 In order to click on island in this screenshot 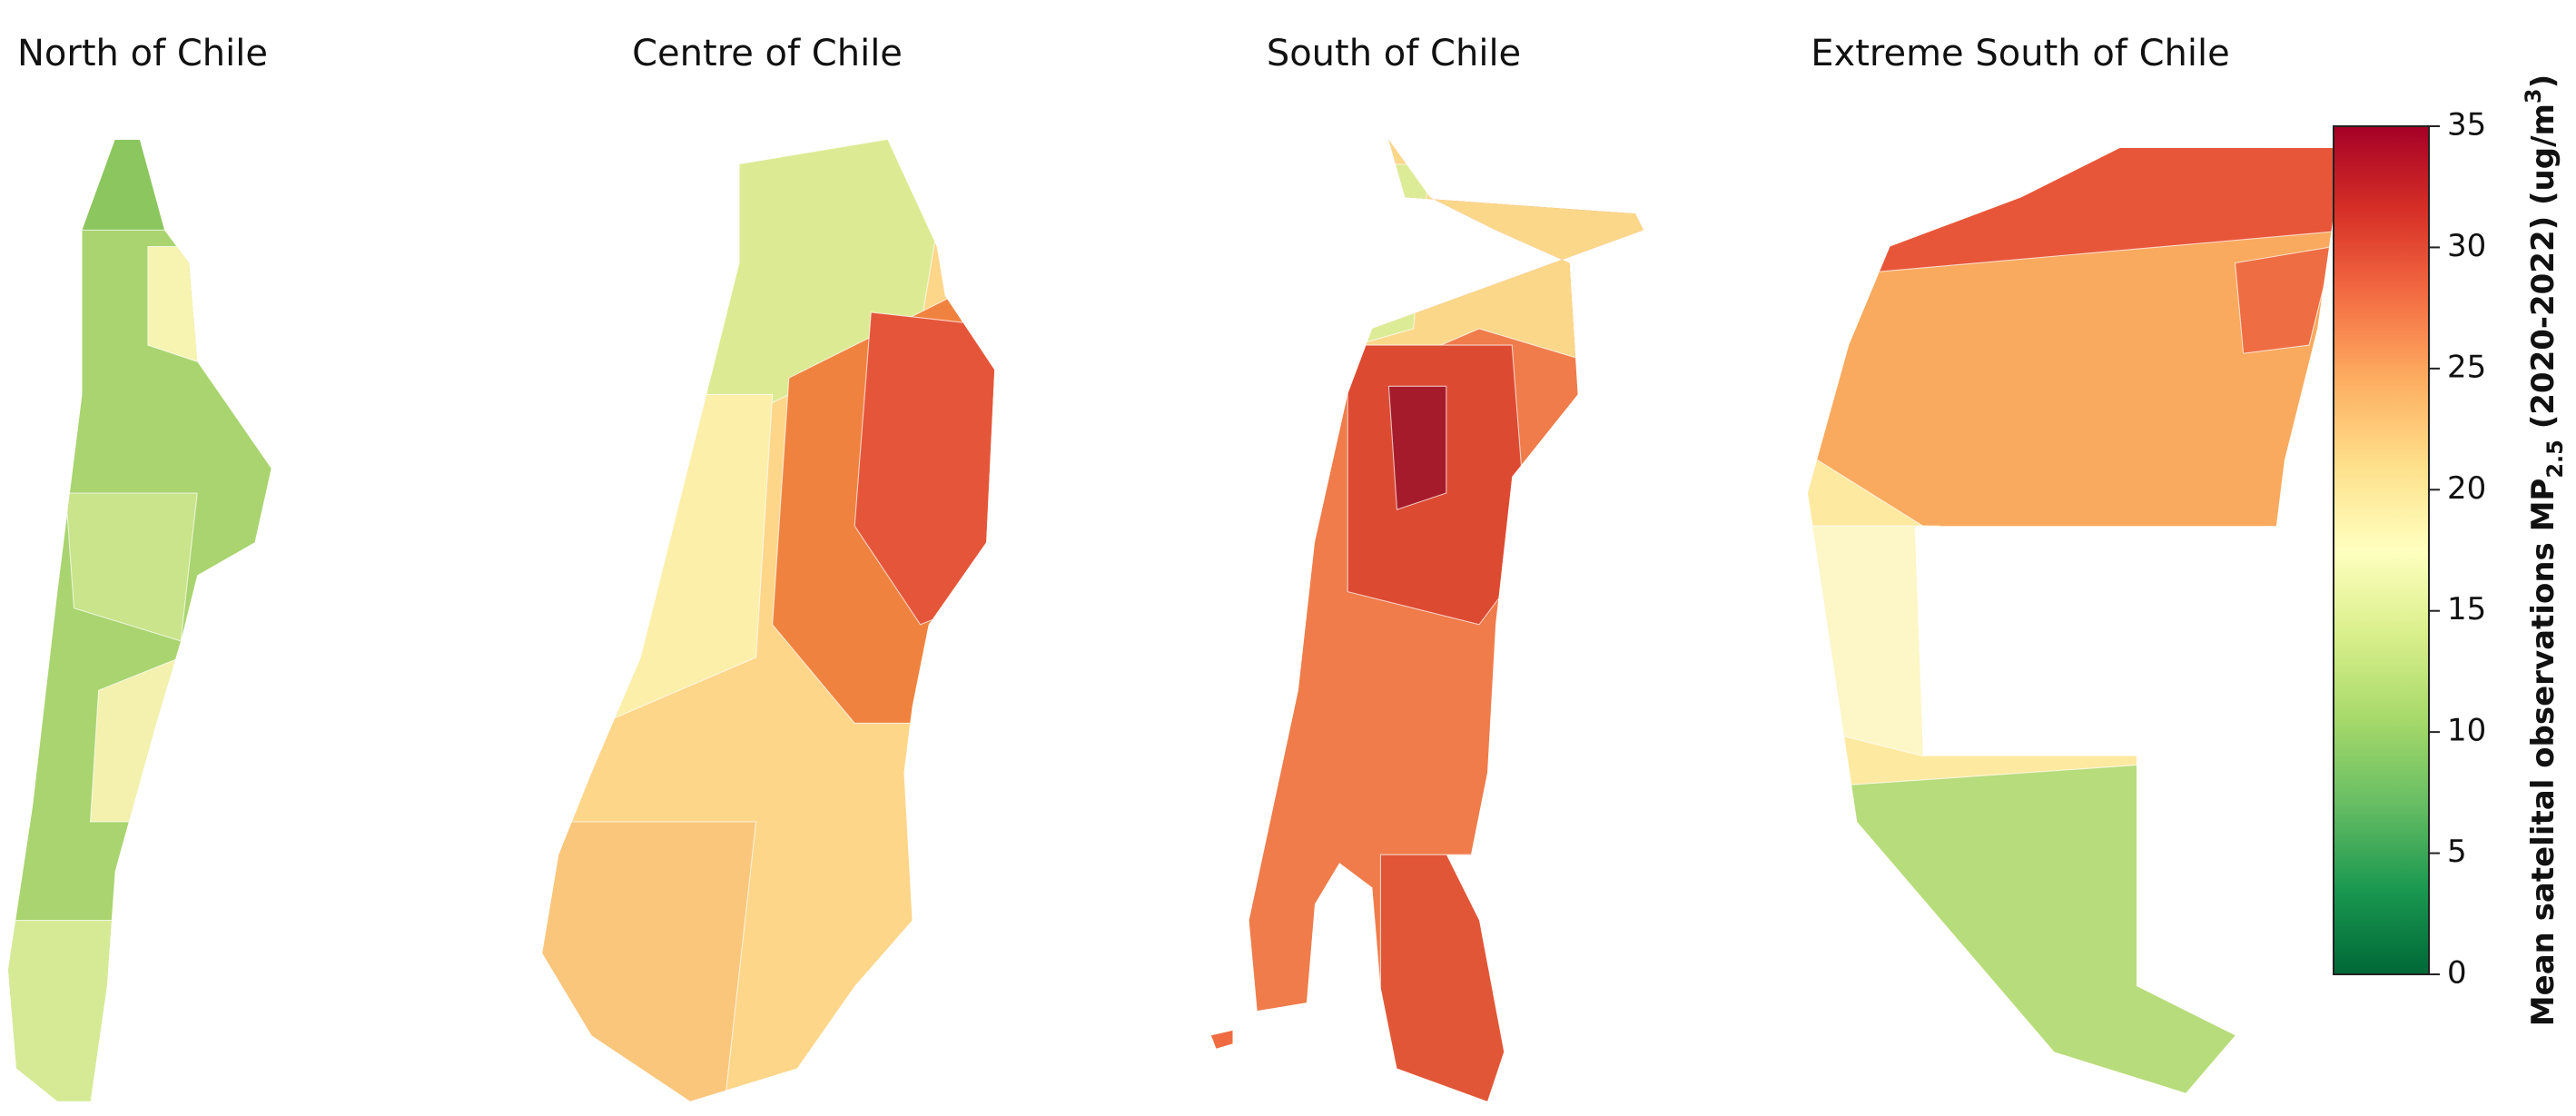, I will do `click(1221, 1039)`.